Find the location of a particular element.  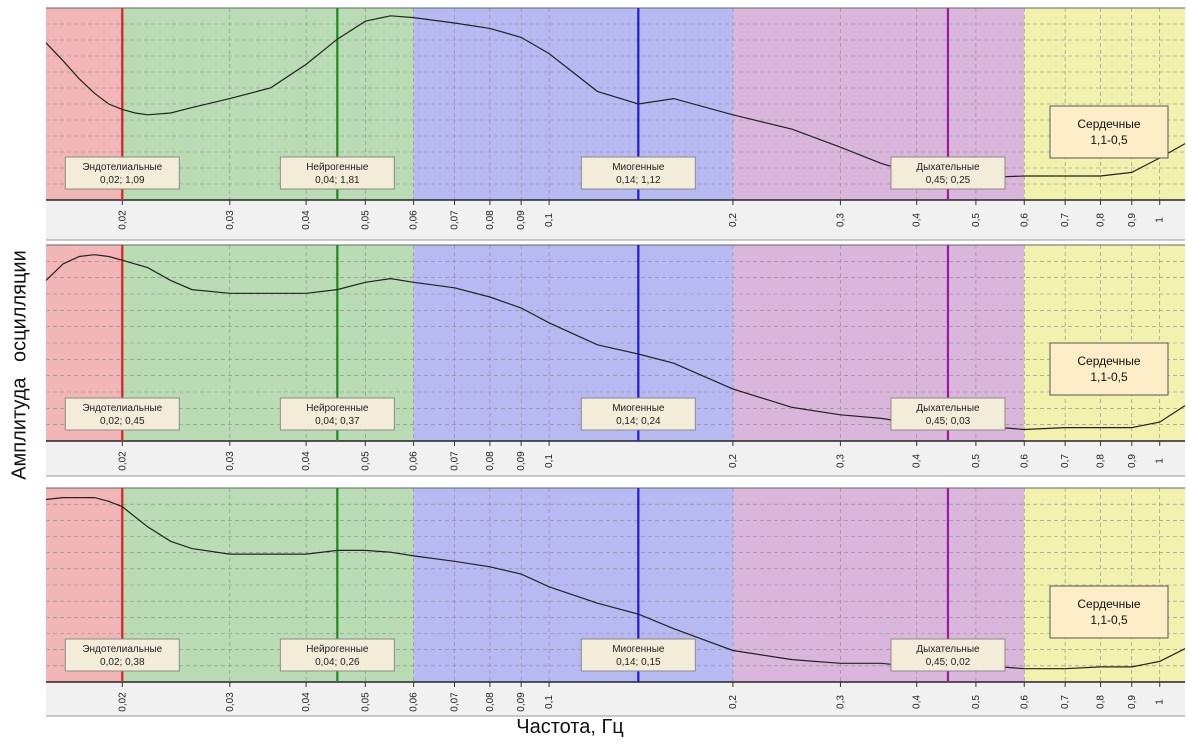

marker-label-value: 0,14; 0,24 is located at coordinates (638, 421).